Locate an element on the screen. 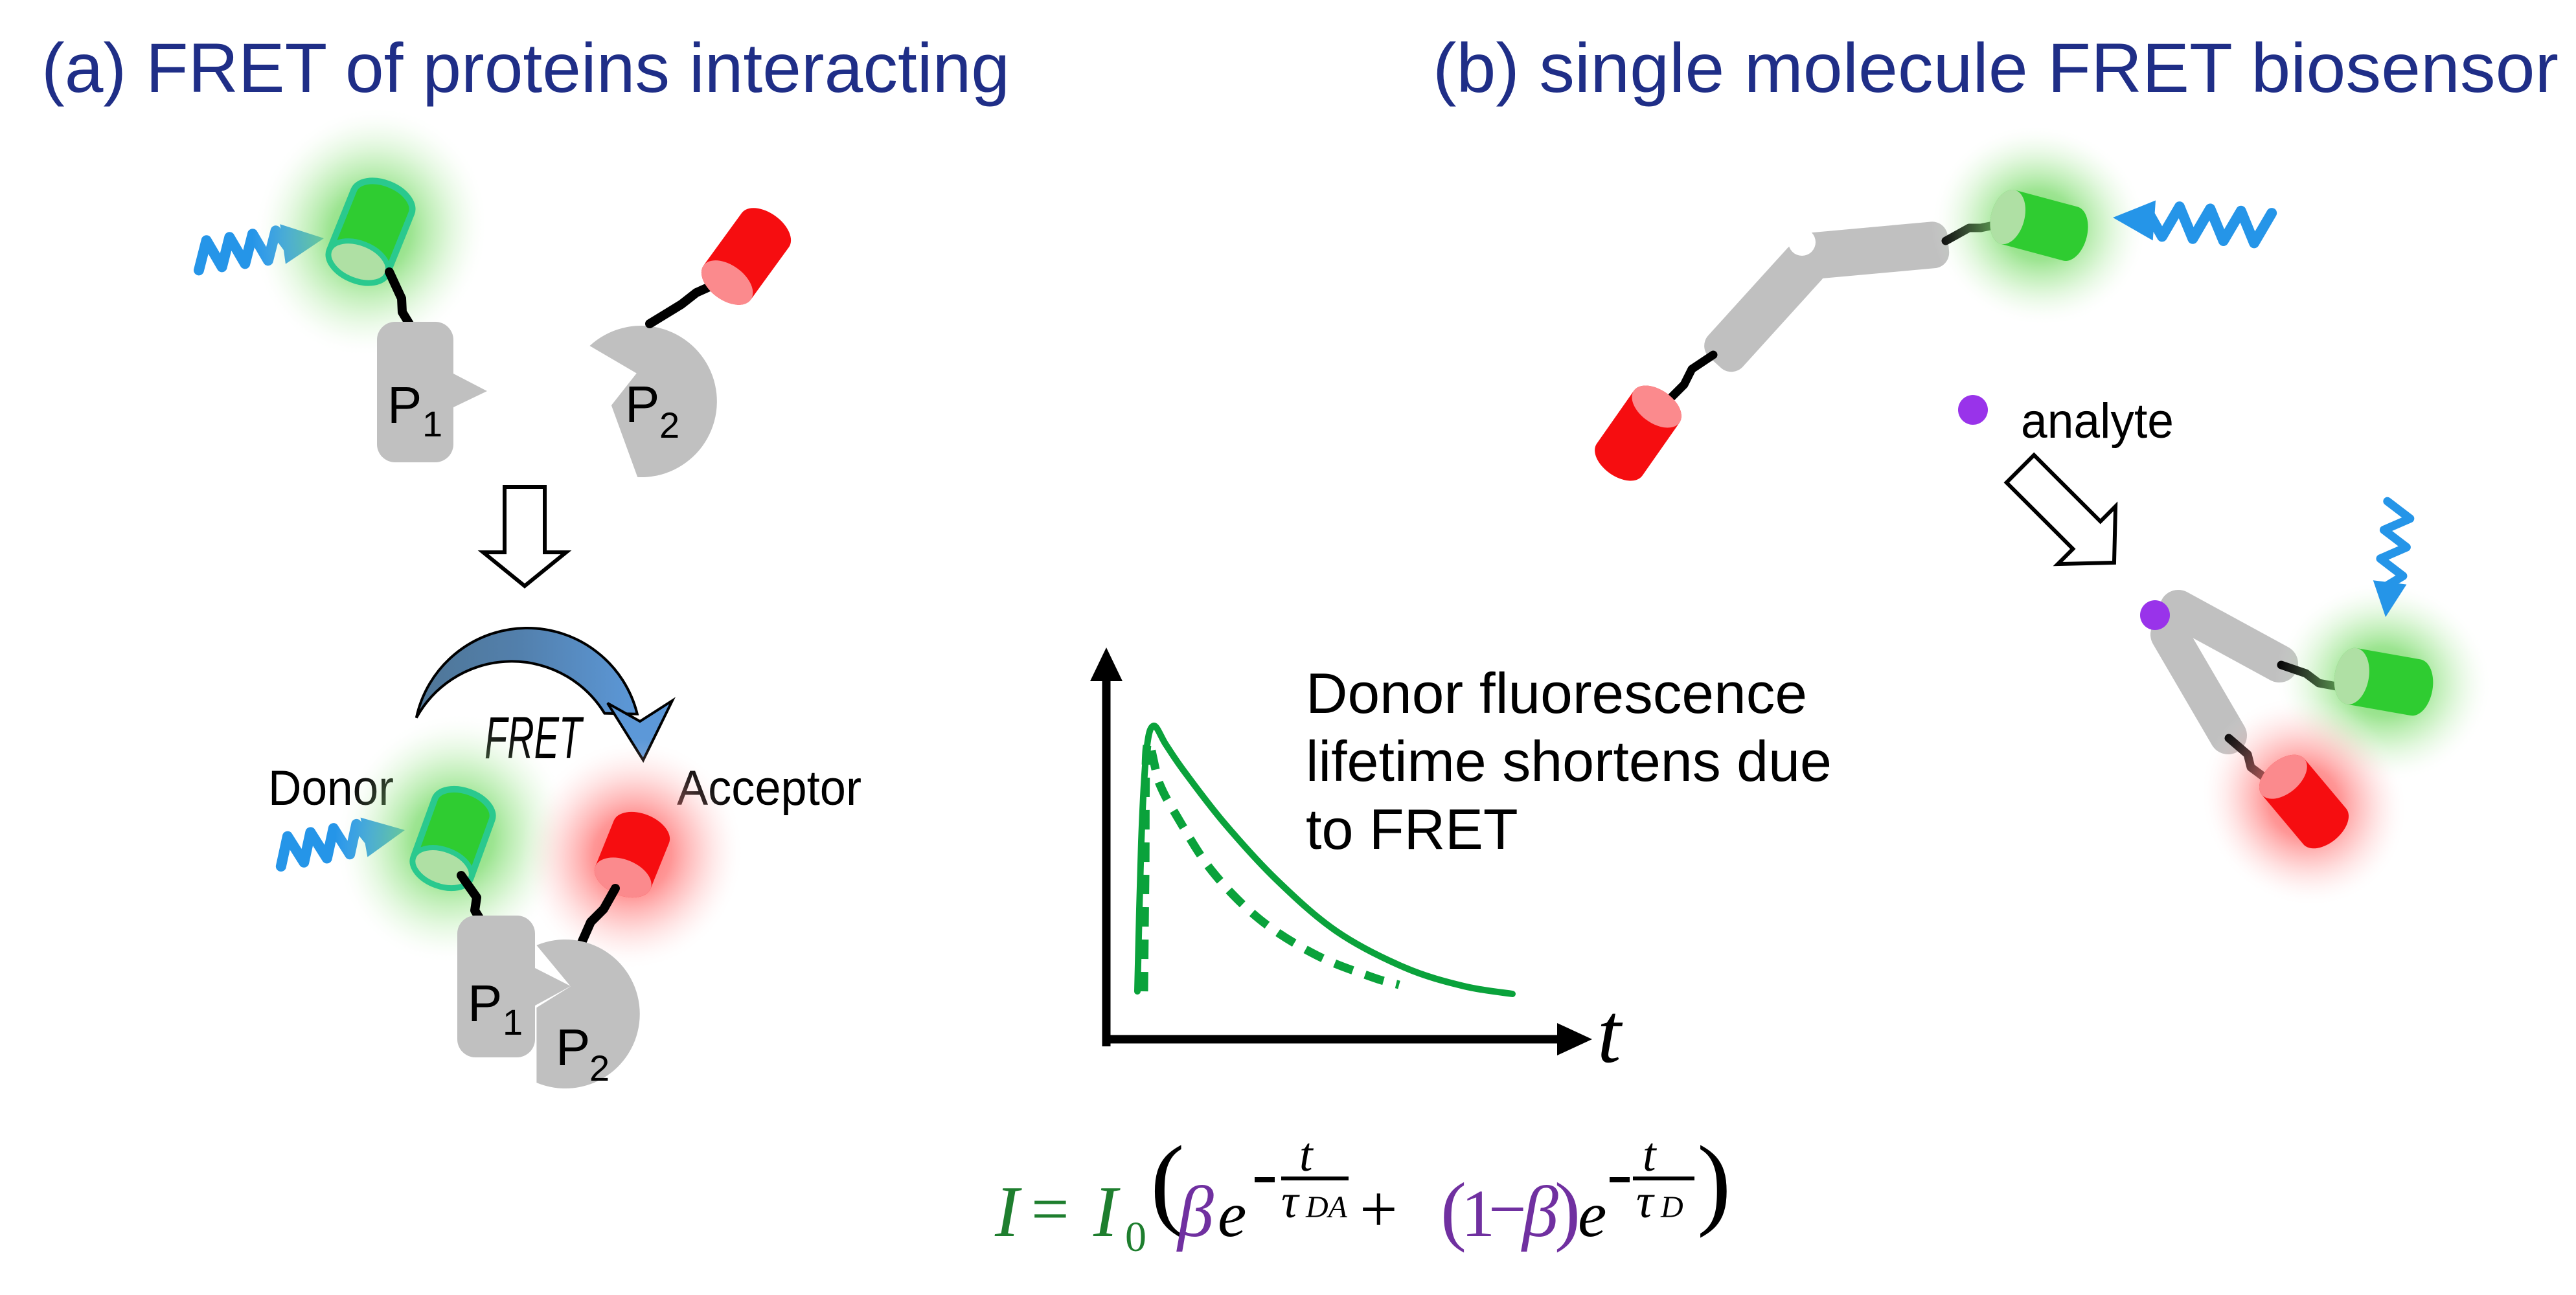  svg-text:(b) single molecule FRET biose: (b) single molecule FRET biosensor is located at coordinates (1996, 67).